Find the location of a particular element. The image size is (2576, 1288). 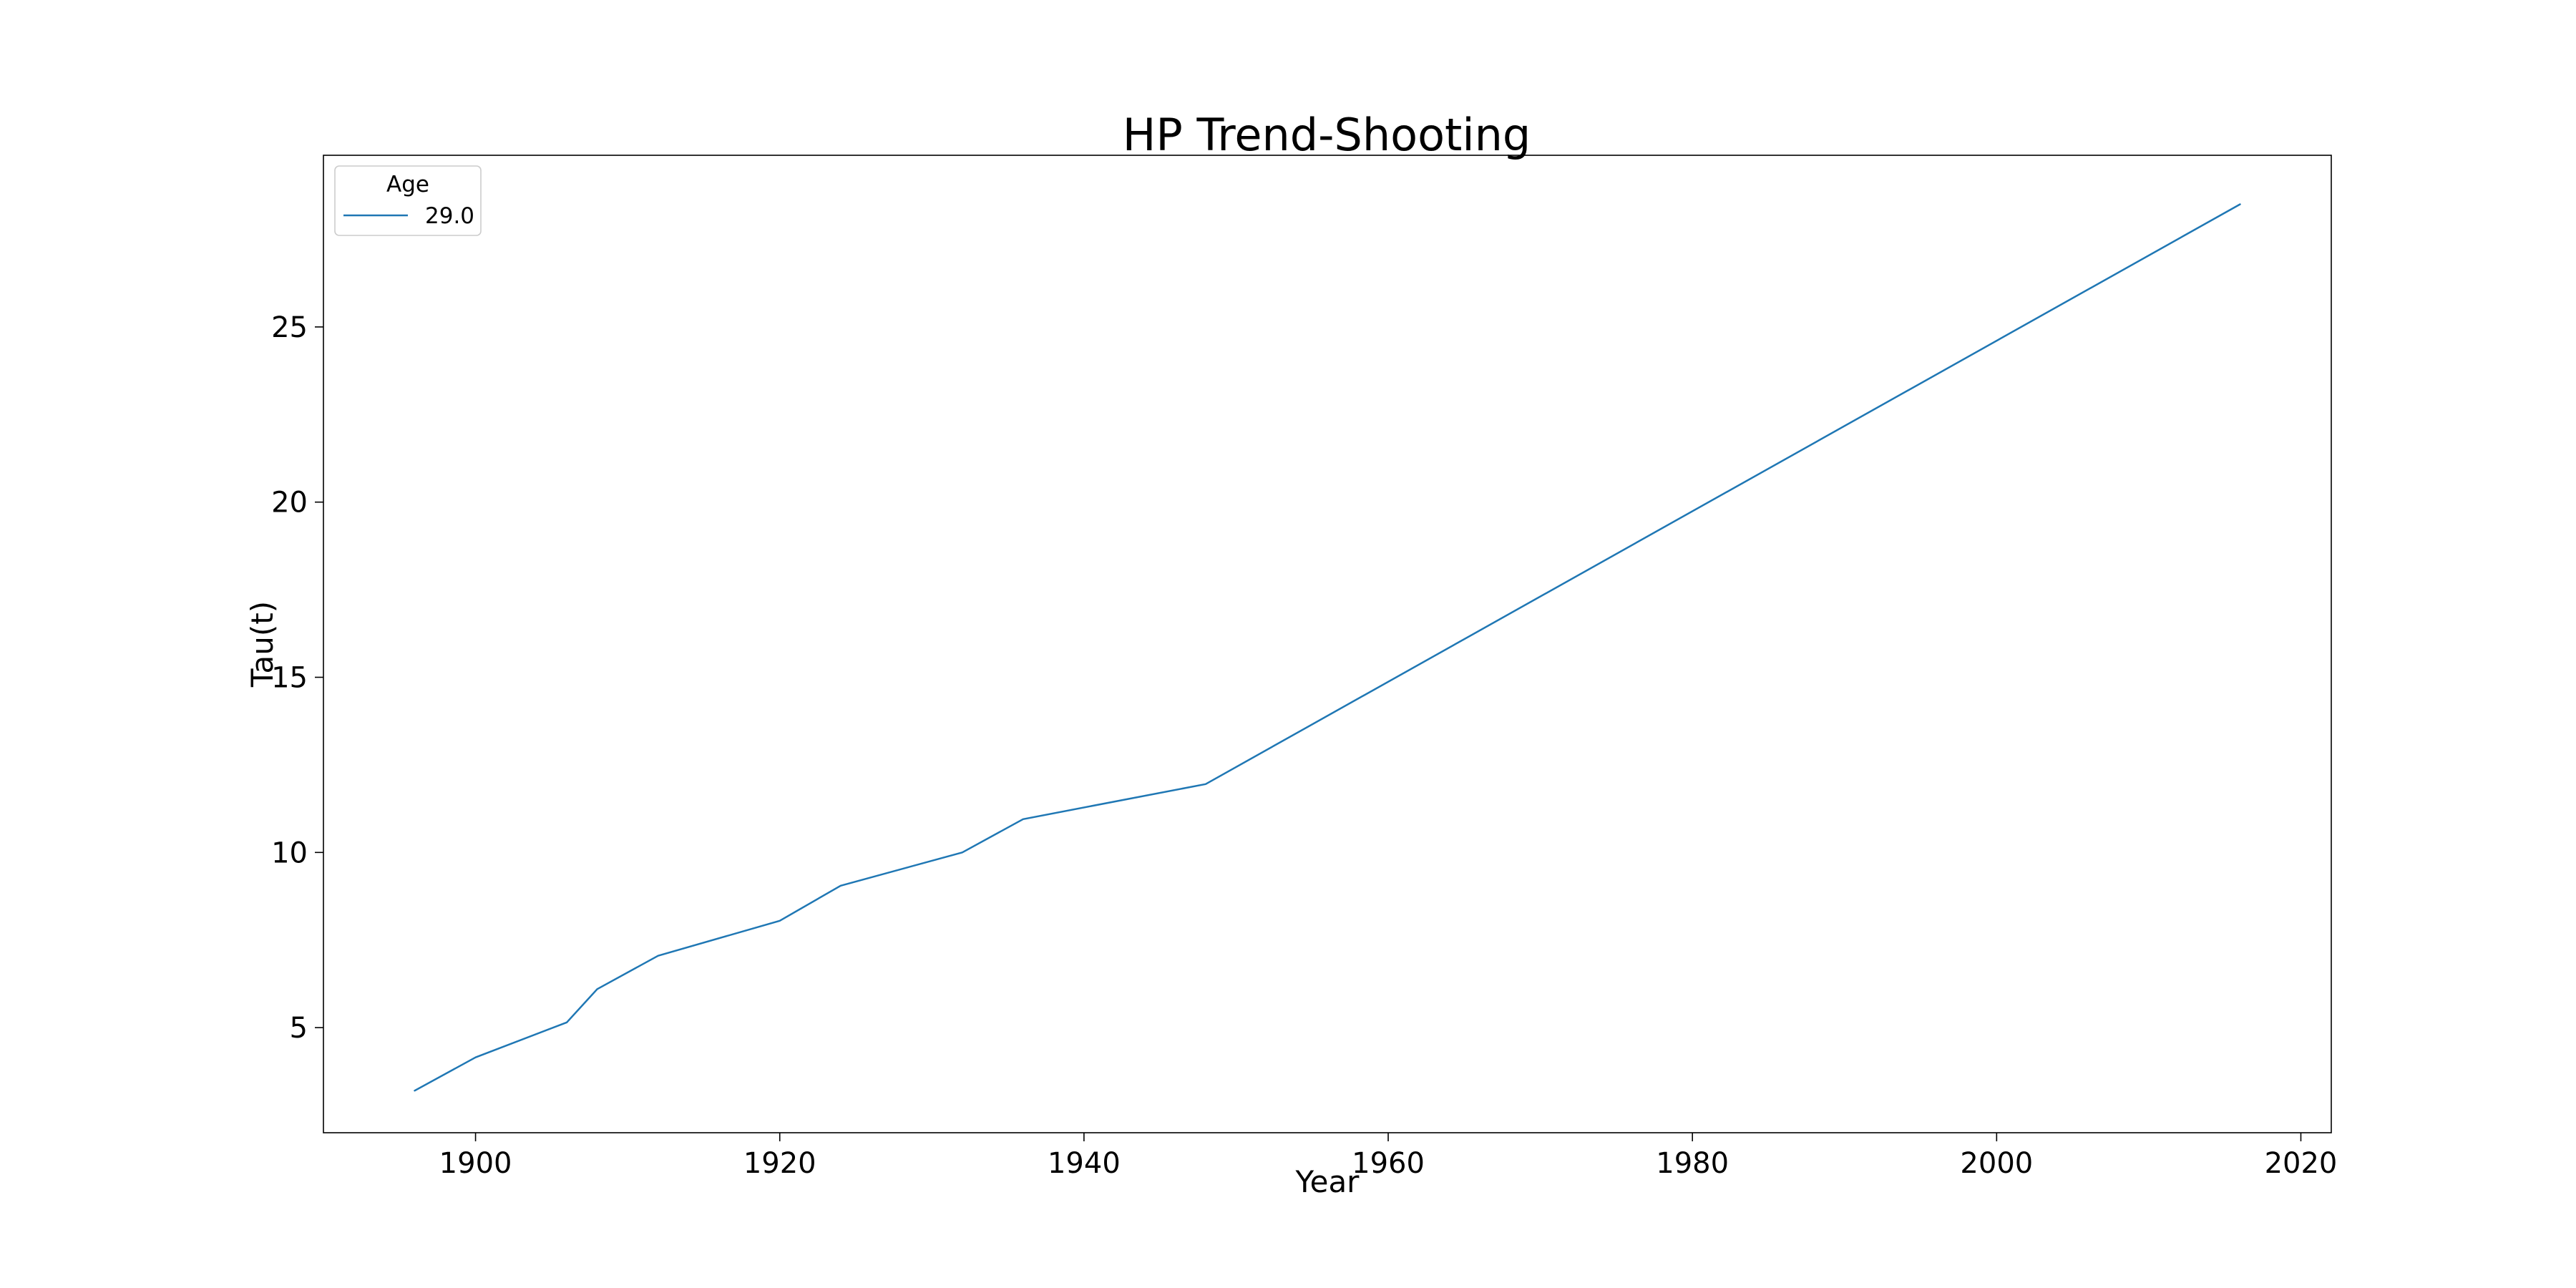

chart-title: HP Trend-Shooting is located at coordinates (1327, 135).